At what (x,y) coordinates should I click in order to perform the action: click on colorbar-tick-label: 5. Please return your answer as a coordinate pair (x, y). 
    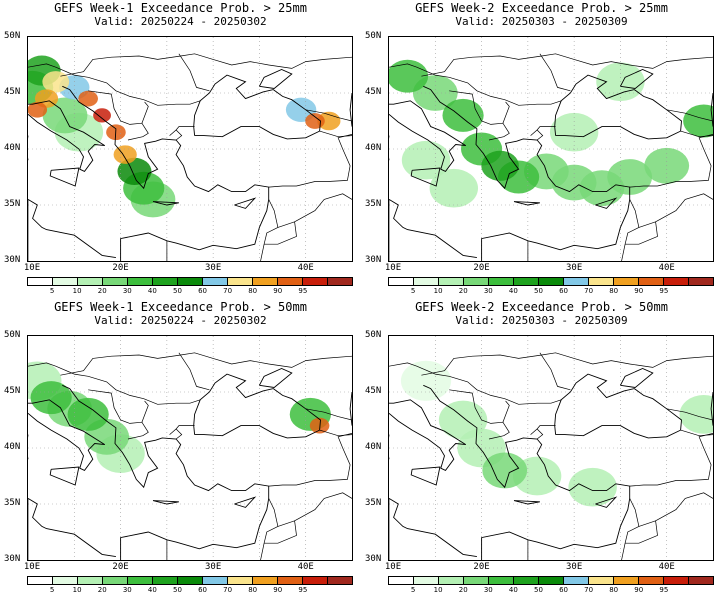
    Looking at the image, I should click on (52, 291).